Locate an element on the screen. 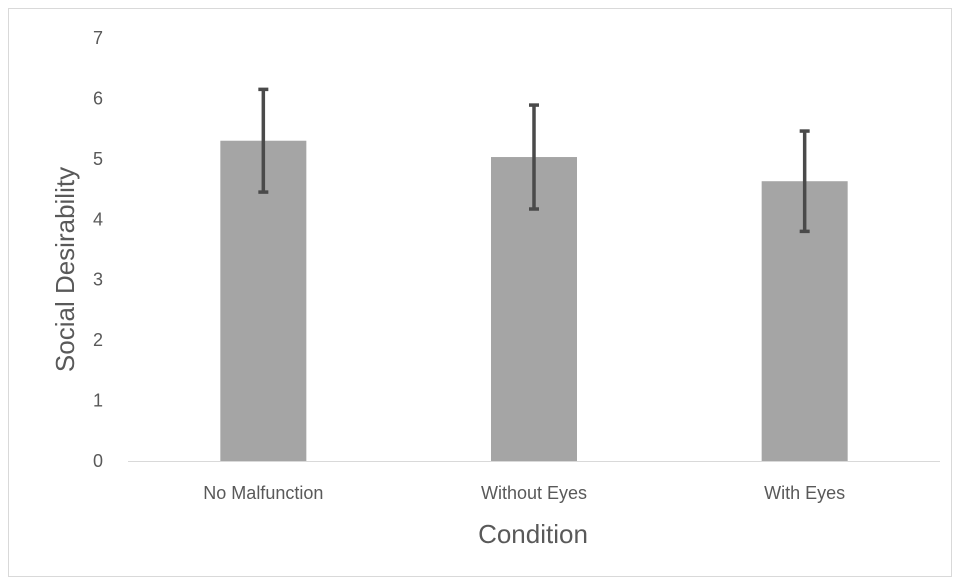 The width and height of the screenshot is (960, 581). y-tick-label: 3 is located at coordinates (98, 280).